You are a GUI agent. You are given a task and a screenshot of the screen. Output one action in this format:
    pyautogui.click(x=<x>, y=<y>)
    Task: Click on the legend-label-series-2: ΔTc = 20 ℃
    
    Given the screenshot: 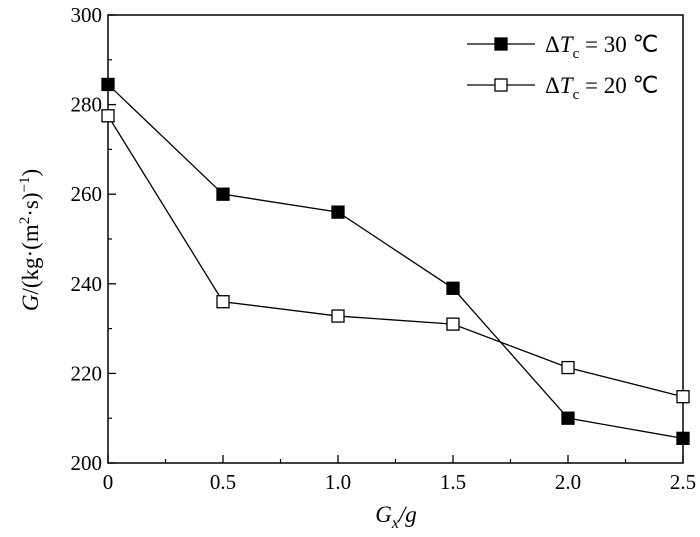 What is the action you would take?
    pyautogui.click(x=601, y=88)
    